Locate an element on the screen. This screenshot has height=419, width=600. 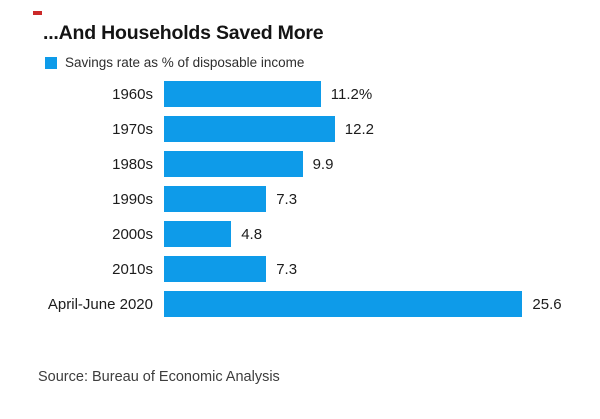
bar-category-label: 2000s is located at coordinates (132, 234).